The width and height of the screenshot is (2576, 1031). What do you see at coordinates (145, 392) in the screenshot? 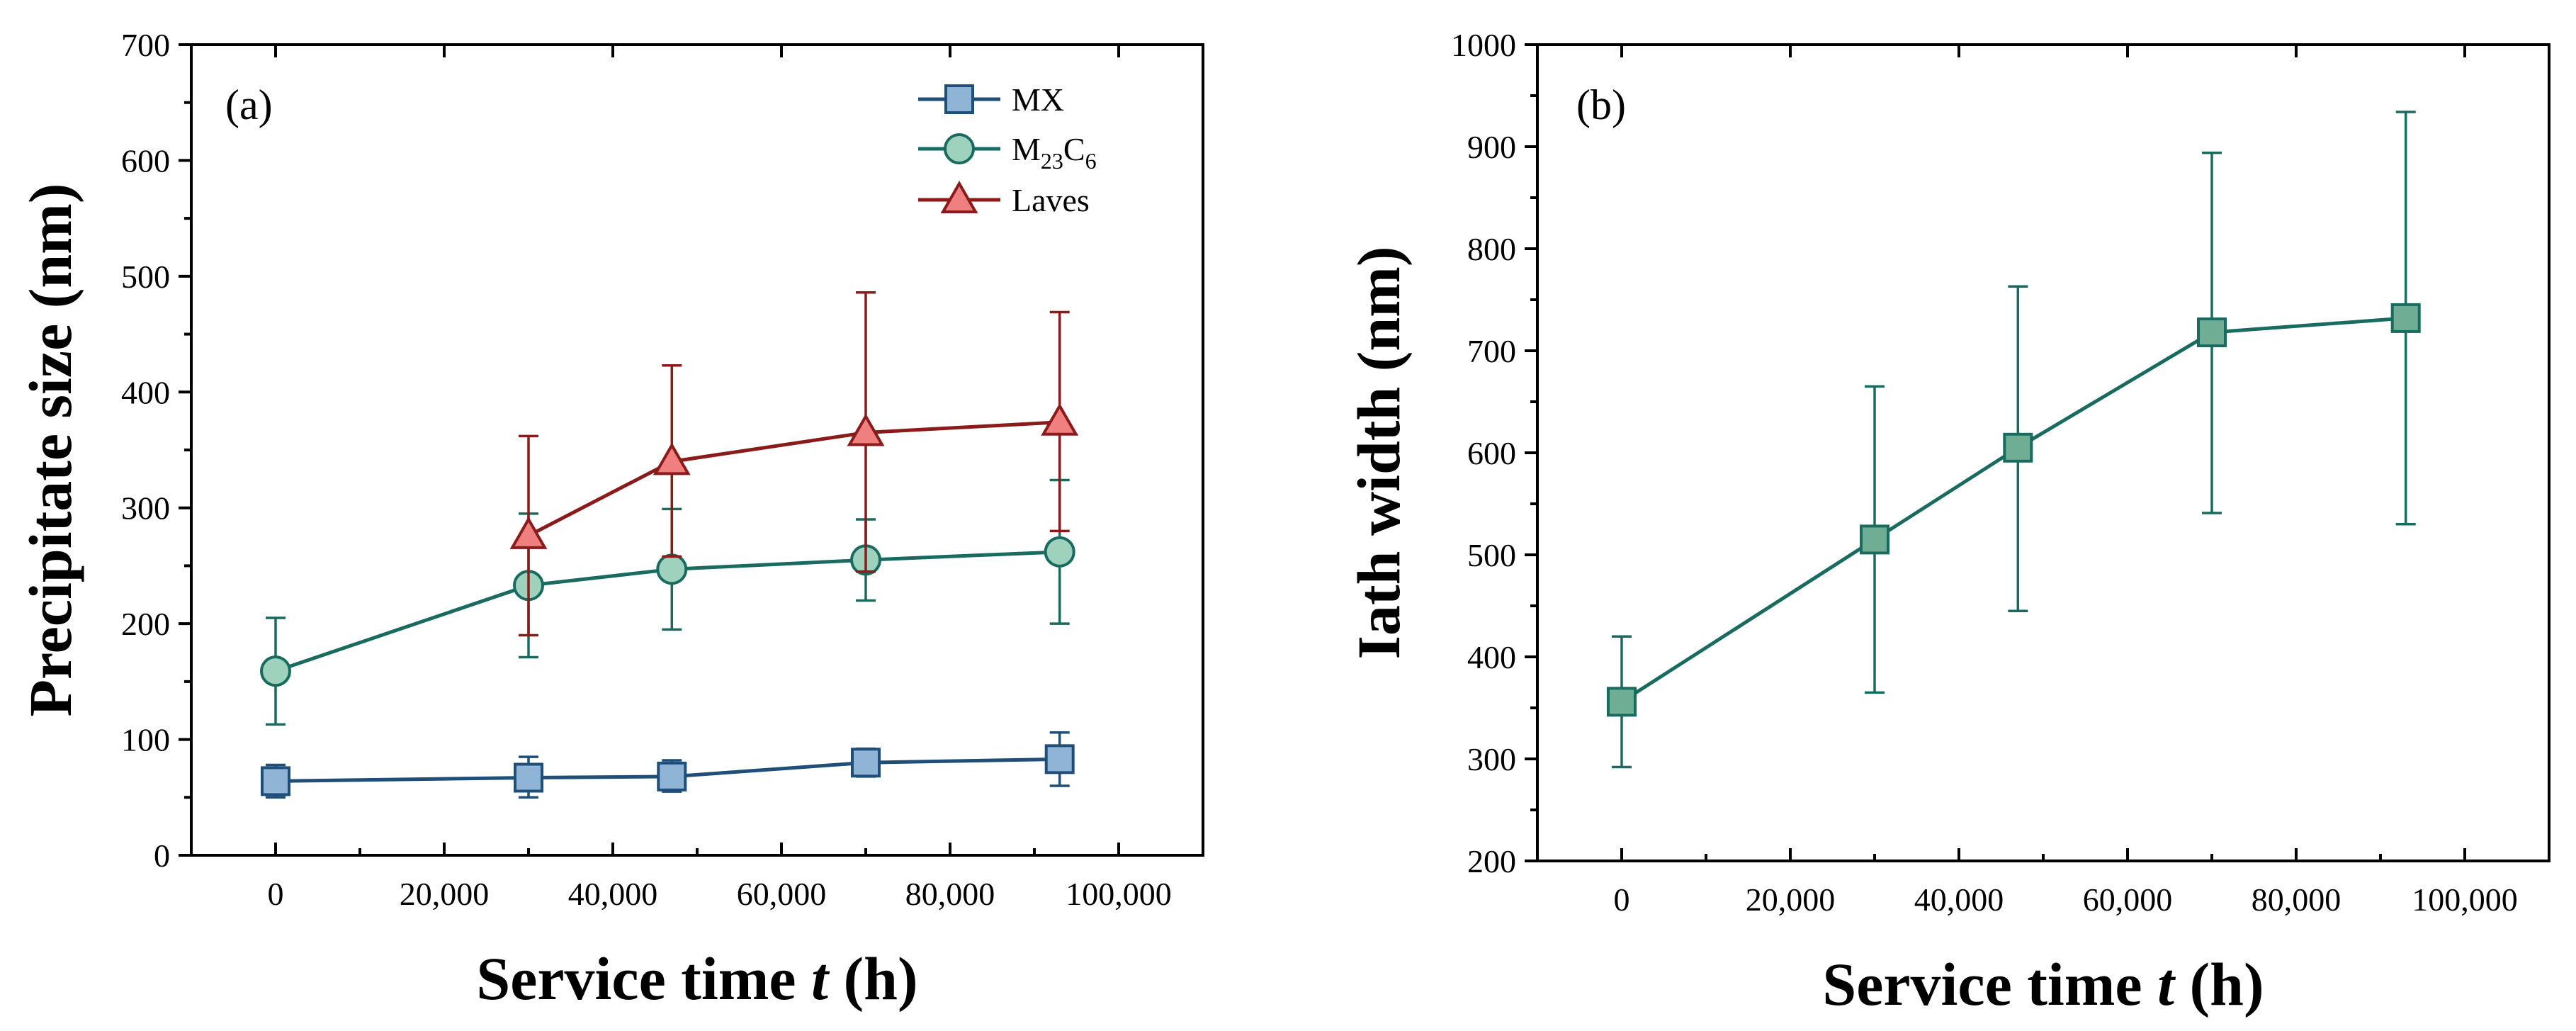
I see `a-y-tick-label: 400` at bounding box center [145, 392].